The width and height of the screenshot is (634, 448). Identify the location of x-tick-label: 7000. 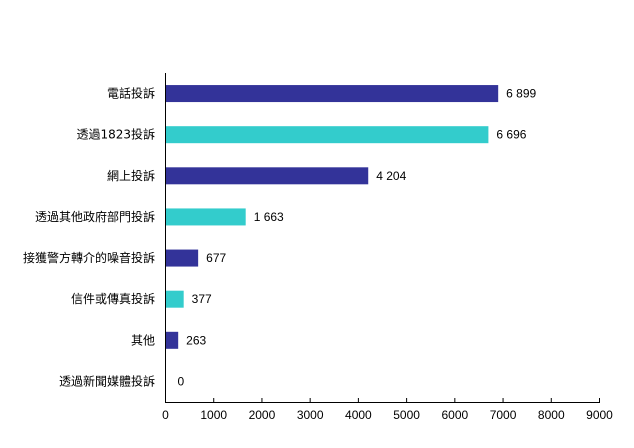
(503, 415).